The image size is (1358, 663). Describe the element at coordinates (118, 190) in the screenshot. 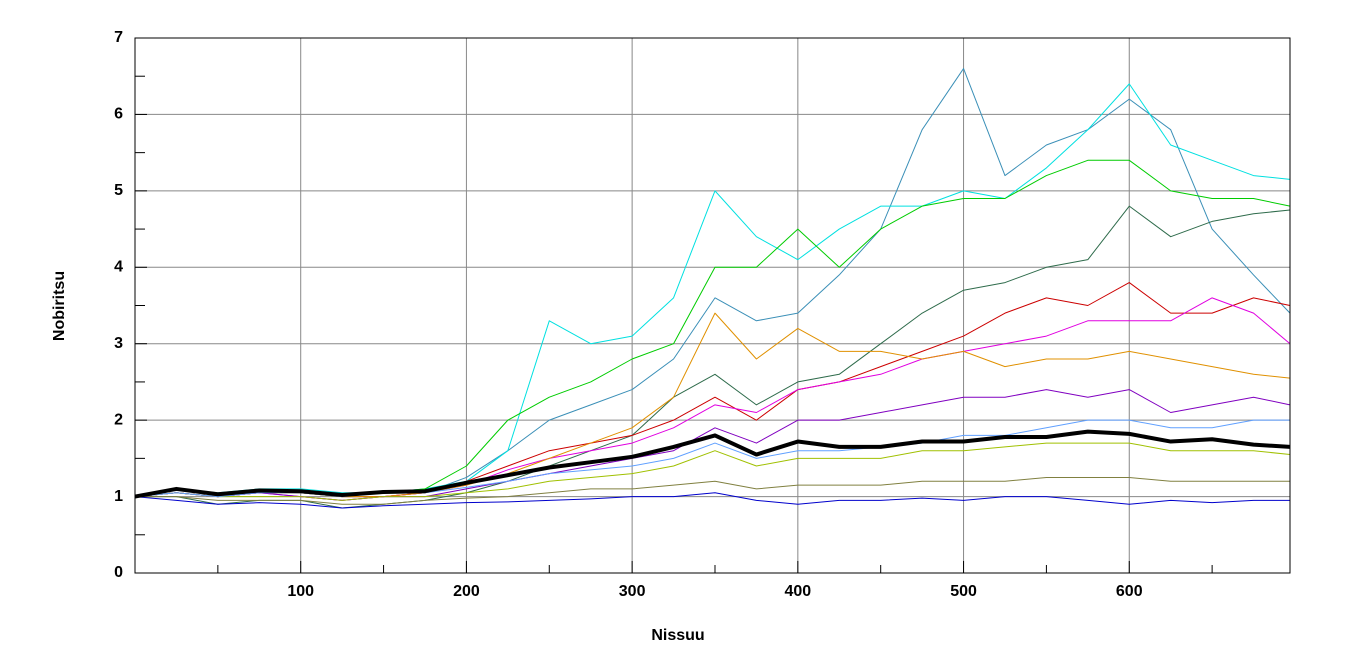

I see `y-tick-label: 5` at that location.